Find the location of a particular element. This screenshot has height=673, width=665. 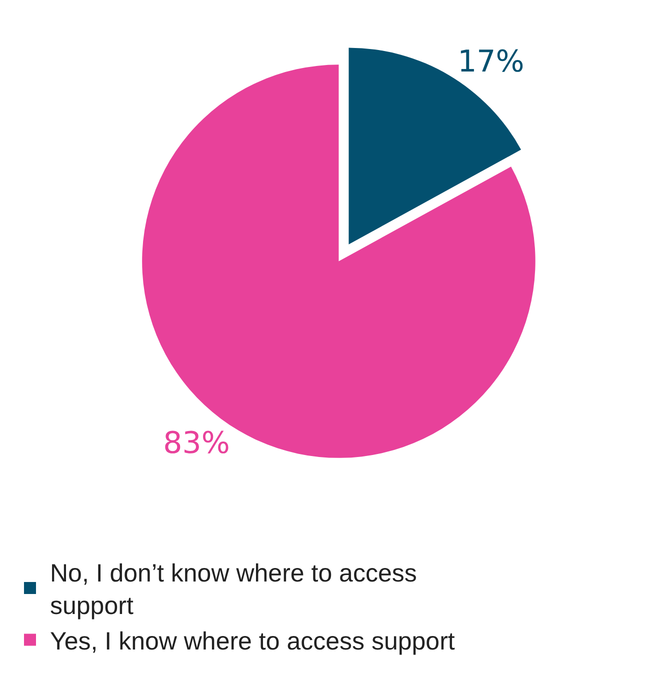

data-label: 17% is located at coordinates (491, 62).